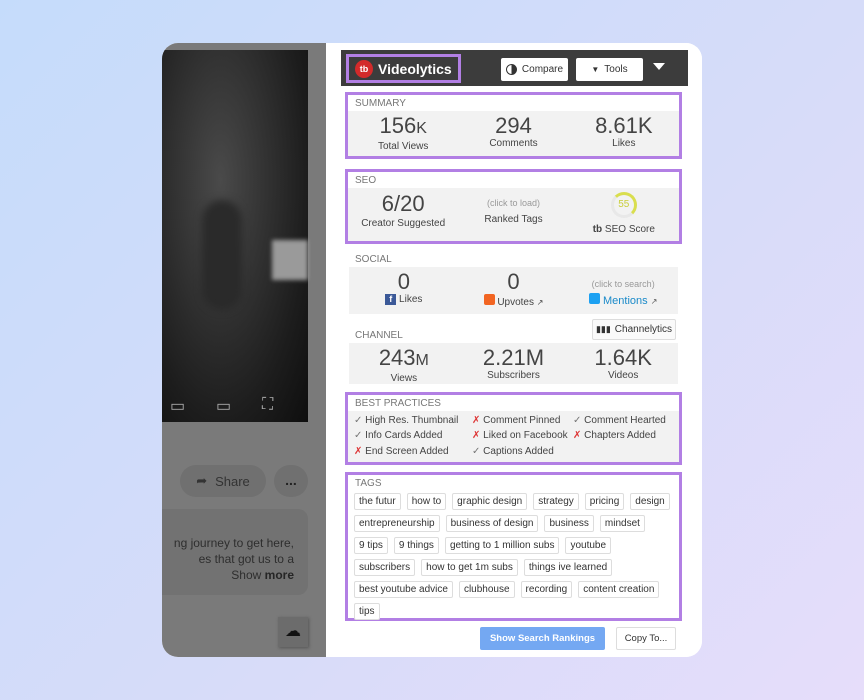 This screenshot has height=700, width=864. I want to click on tools-button: ▼ Tools, so click(609, 69).